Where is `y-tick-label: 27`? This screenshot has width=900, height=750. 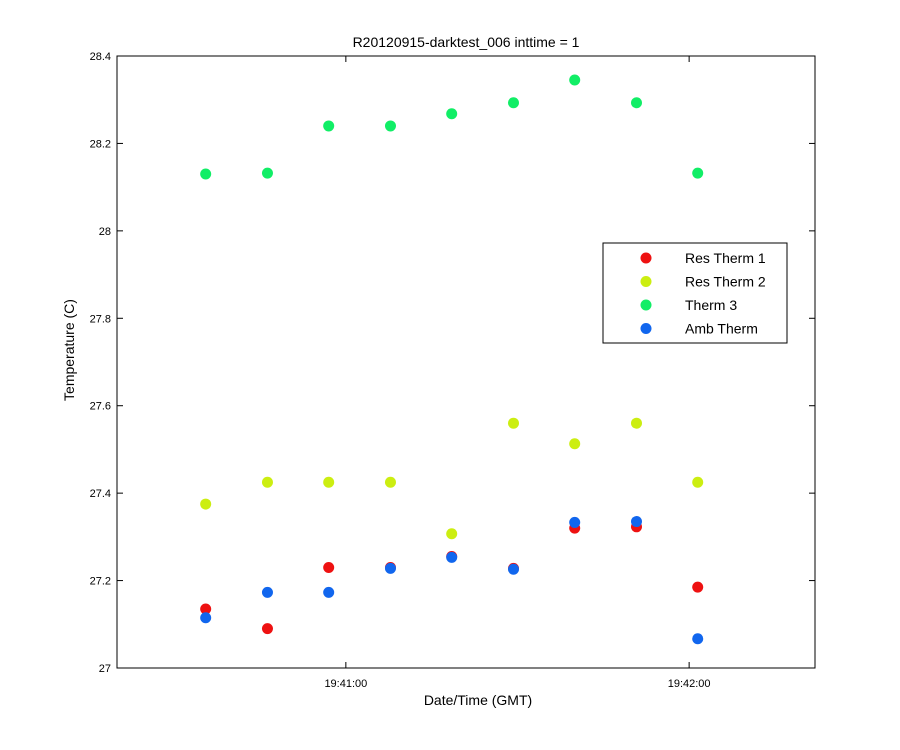 y-tick-label: 27 is located at coordinates (105, 669).